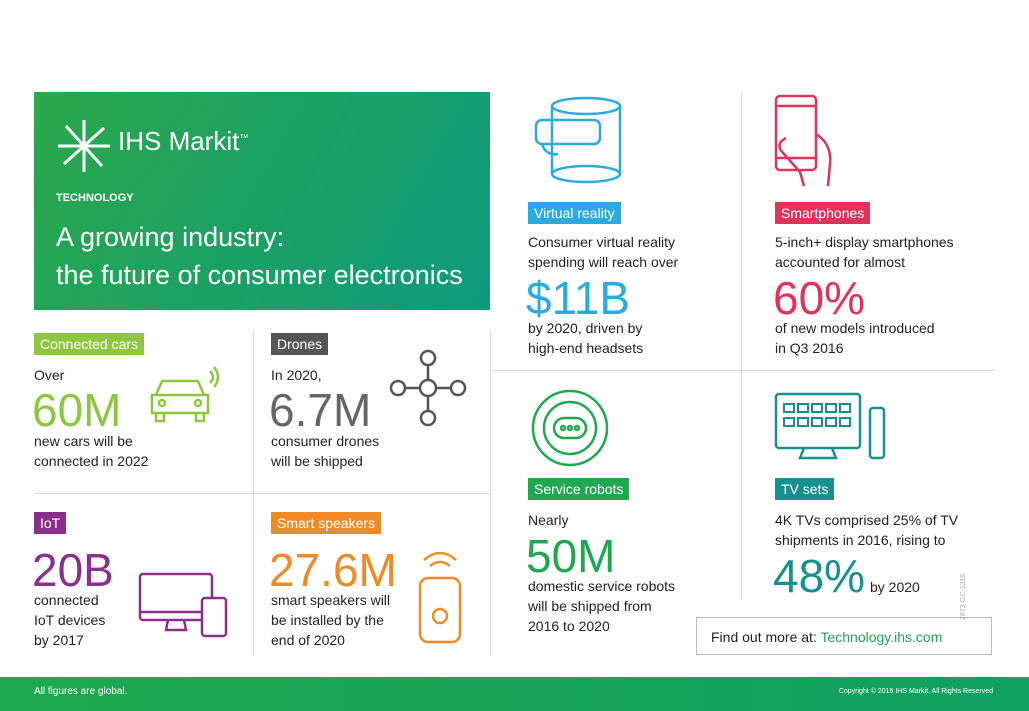 This screenshot has height=711, width=1029. I want to click on car-icon, so click(185, 394).